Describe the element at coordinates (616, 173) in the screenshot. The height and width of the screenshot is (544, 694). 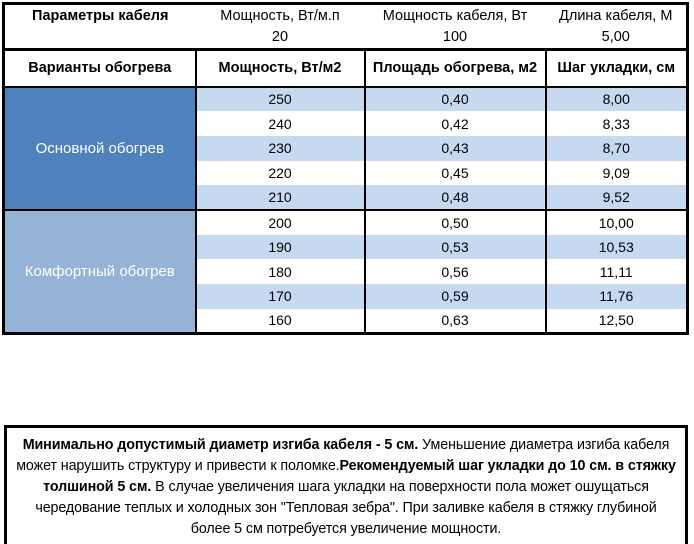
I see `cell-step: 9,09` at that location.